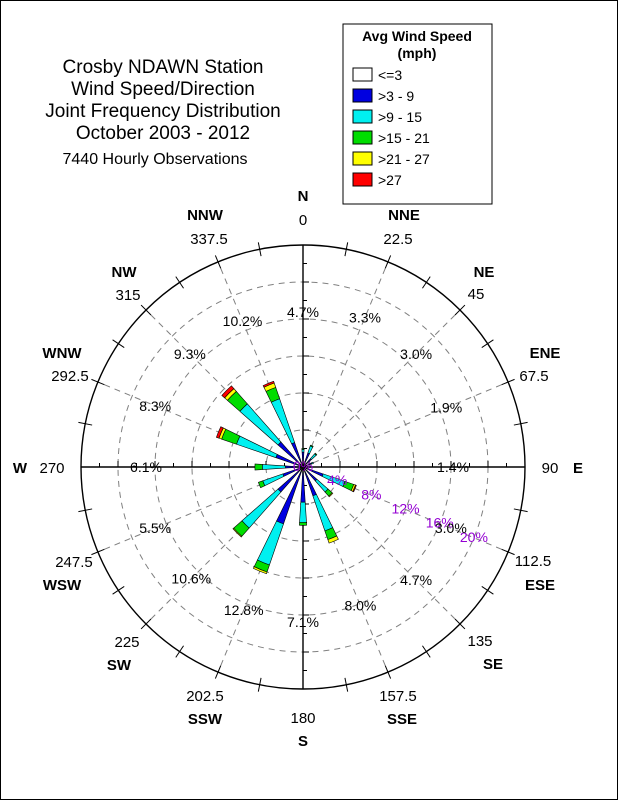 This screenshot has width=618, height=800. What do you see at coordinates (337, 480) in the screenshot?
I see `radial-tick-label: 4%` at bounding box center [337, 480].